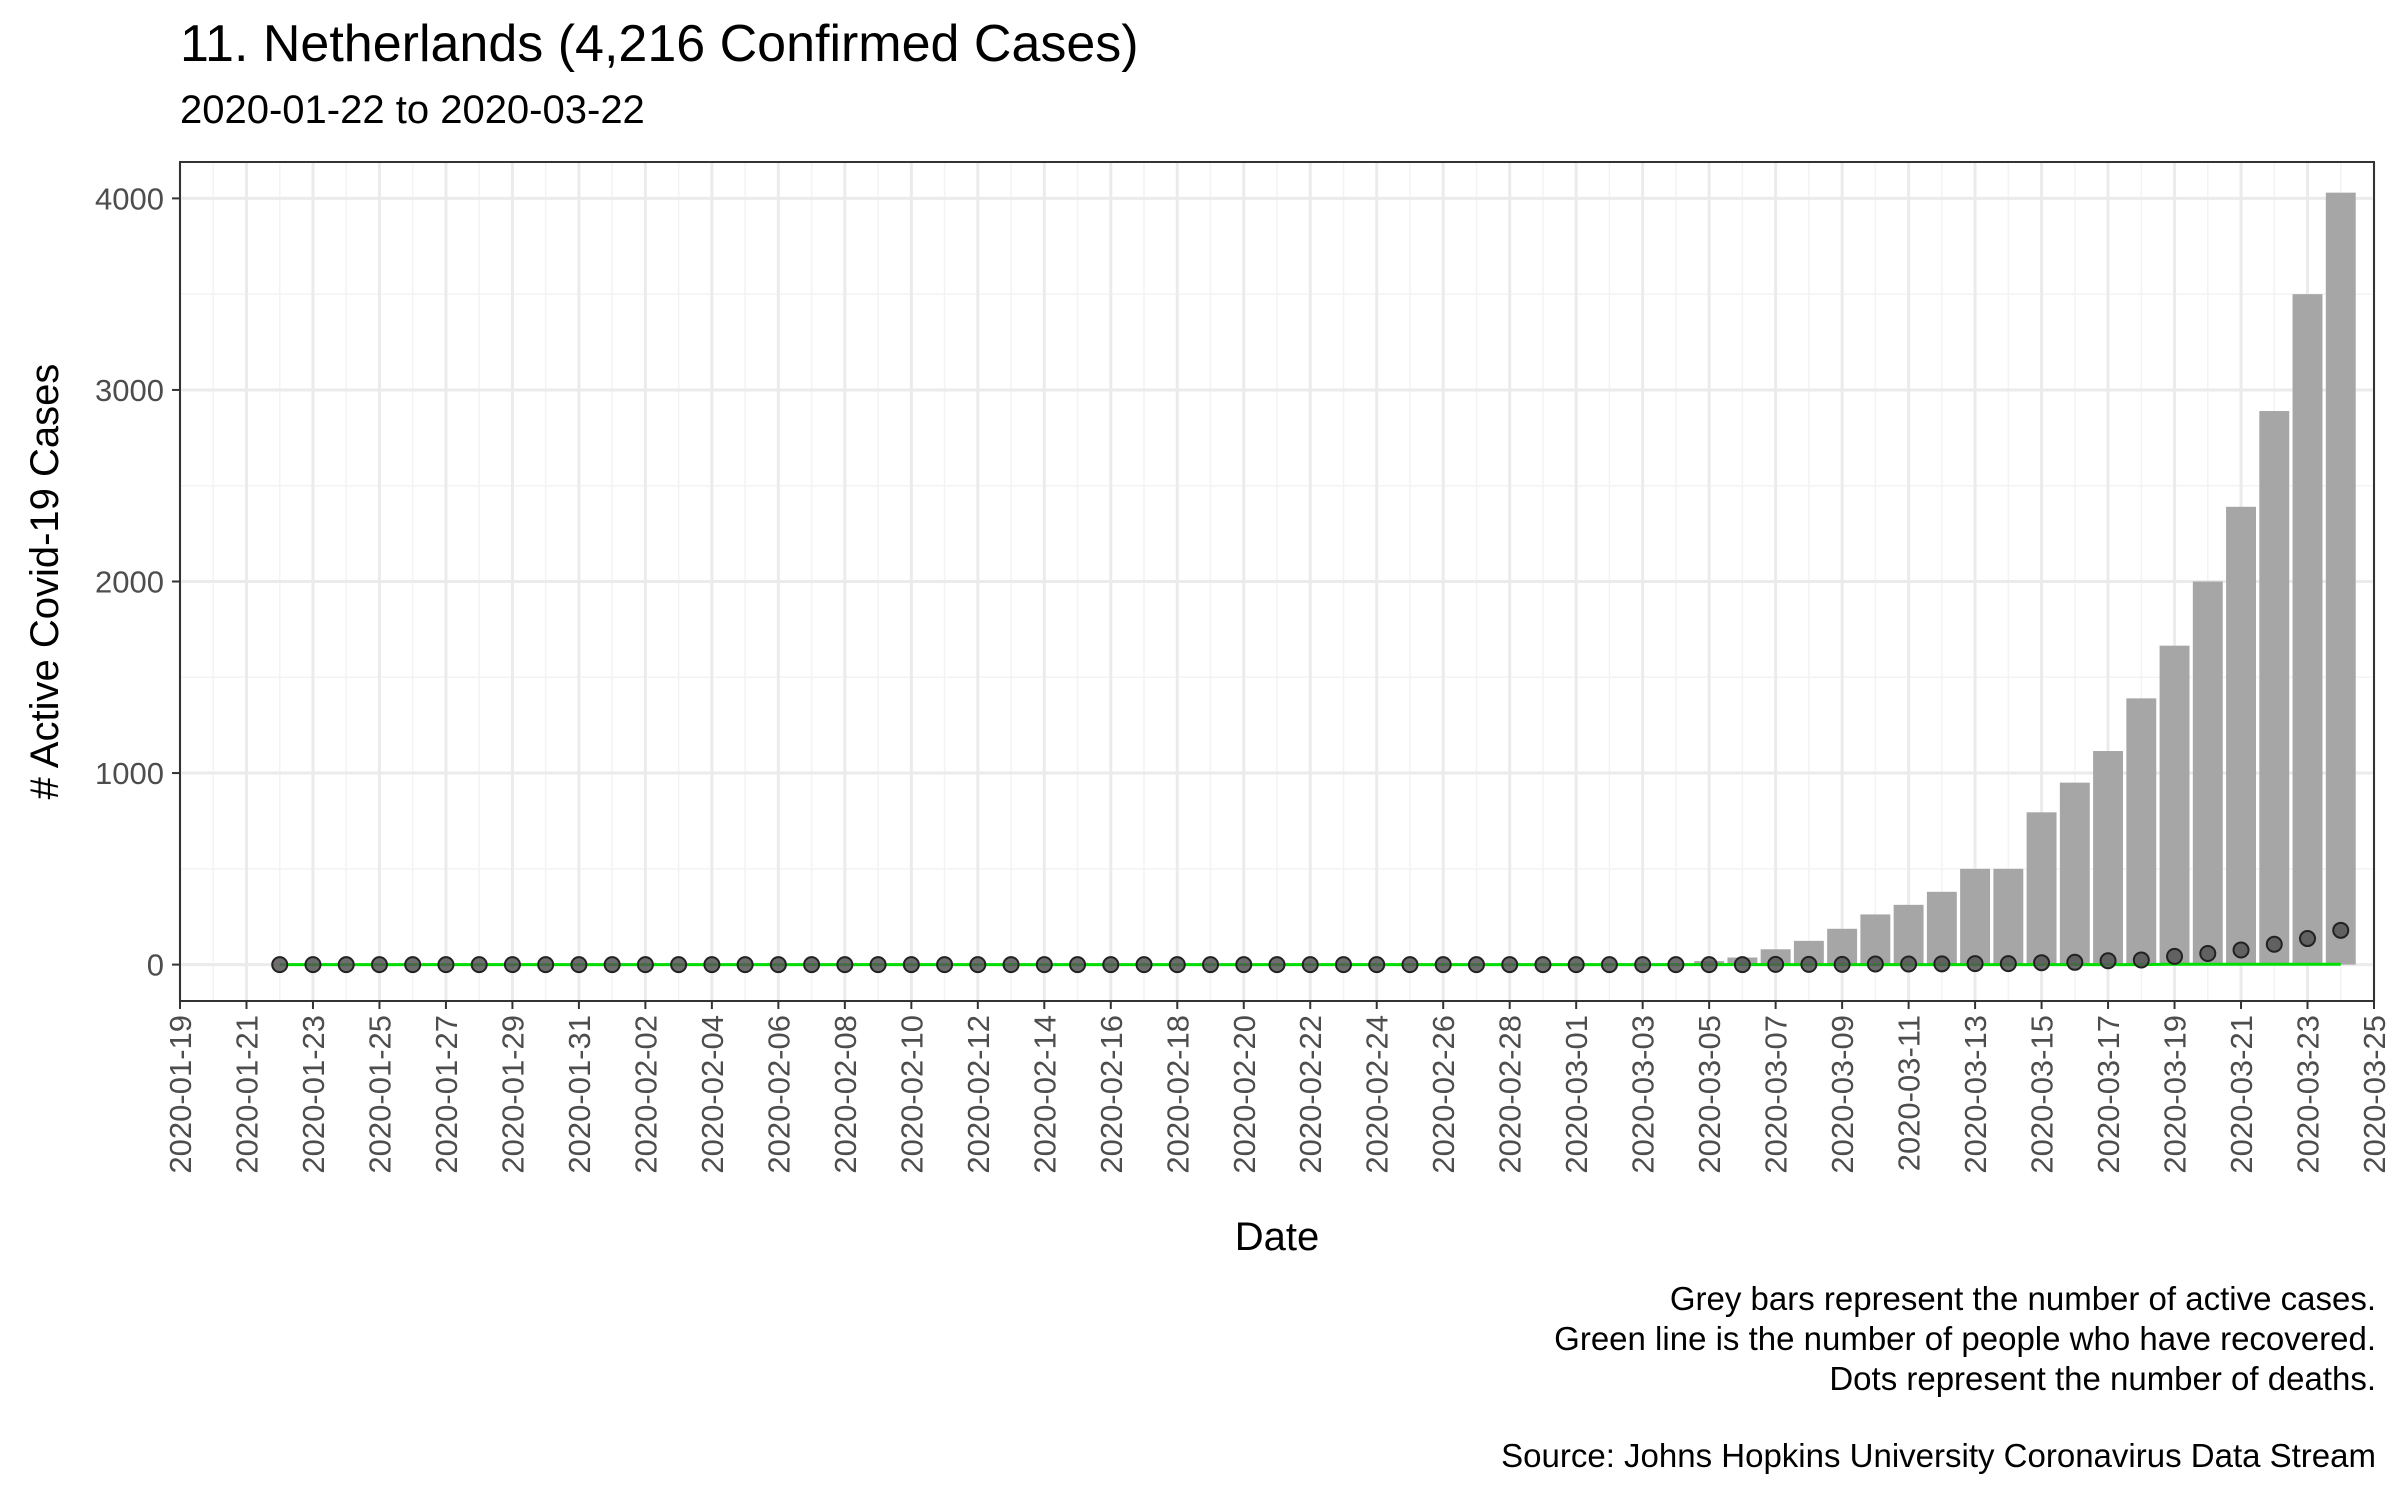 Image resolution: width=2400 pixels, height=1500 pixels. Describe the element at coordinates (1177, 1094) in the screenshot. I see `x-tick-label: 2020-02-18` at that location.